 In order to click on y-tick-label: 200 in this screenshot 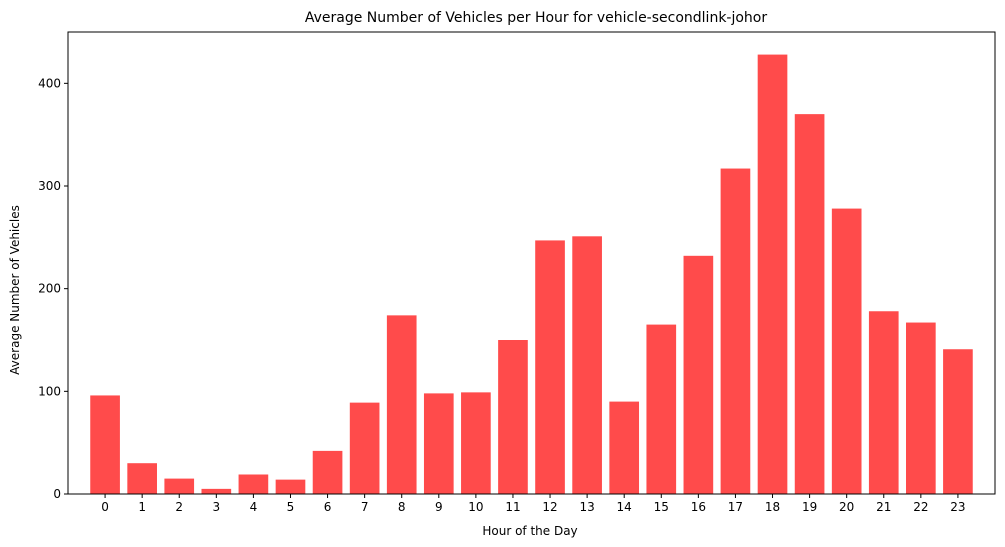, I will do `click(49, 289)`.